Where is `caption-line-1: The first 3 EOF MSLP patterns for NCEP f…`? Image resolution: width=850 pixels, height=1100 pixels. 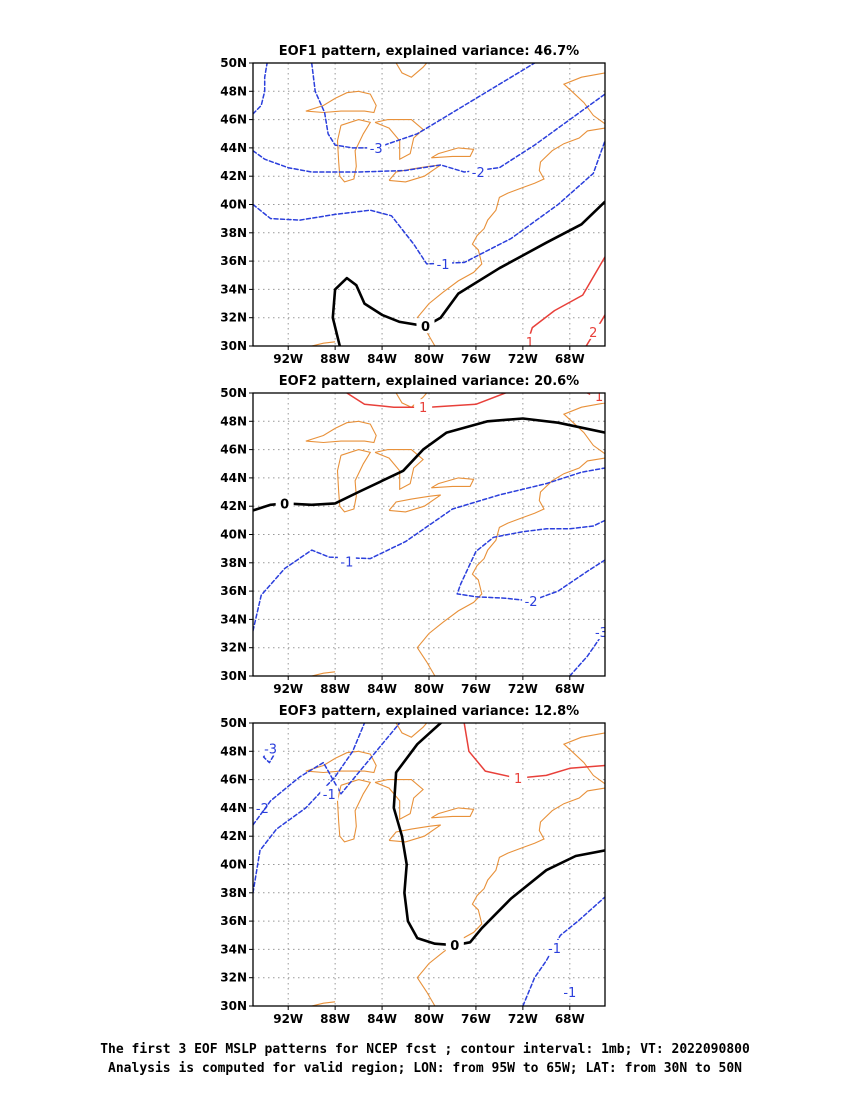 caption-line-1: The first 3 EOF MSLP patterns for NCEP f… is located at coordinates (425, 1049).